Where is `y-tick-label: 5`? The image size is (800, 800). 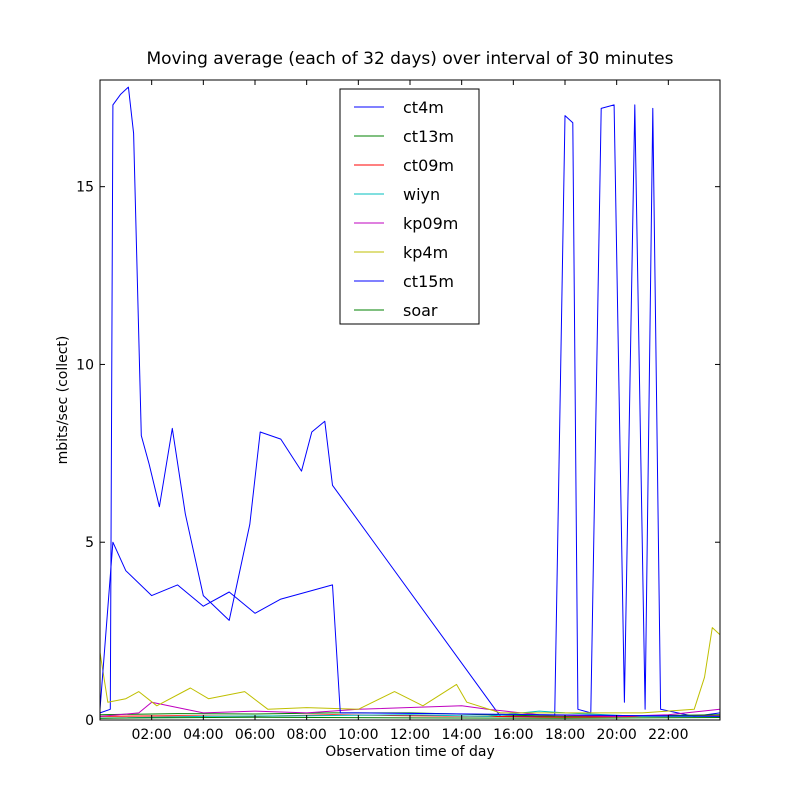 y-tick-label: 5 is located at coordinates (89, 543).